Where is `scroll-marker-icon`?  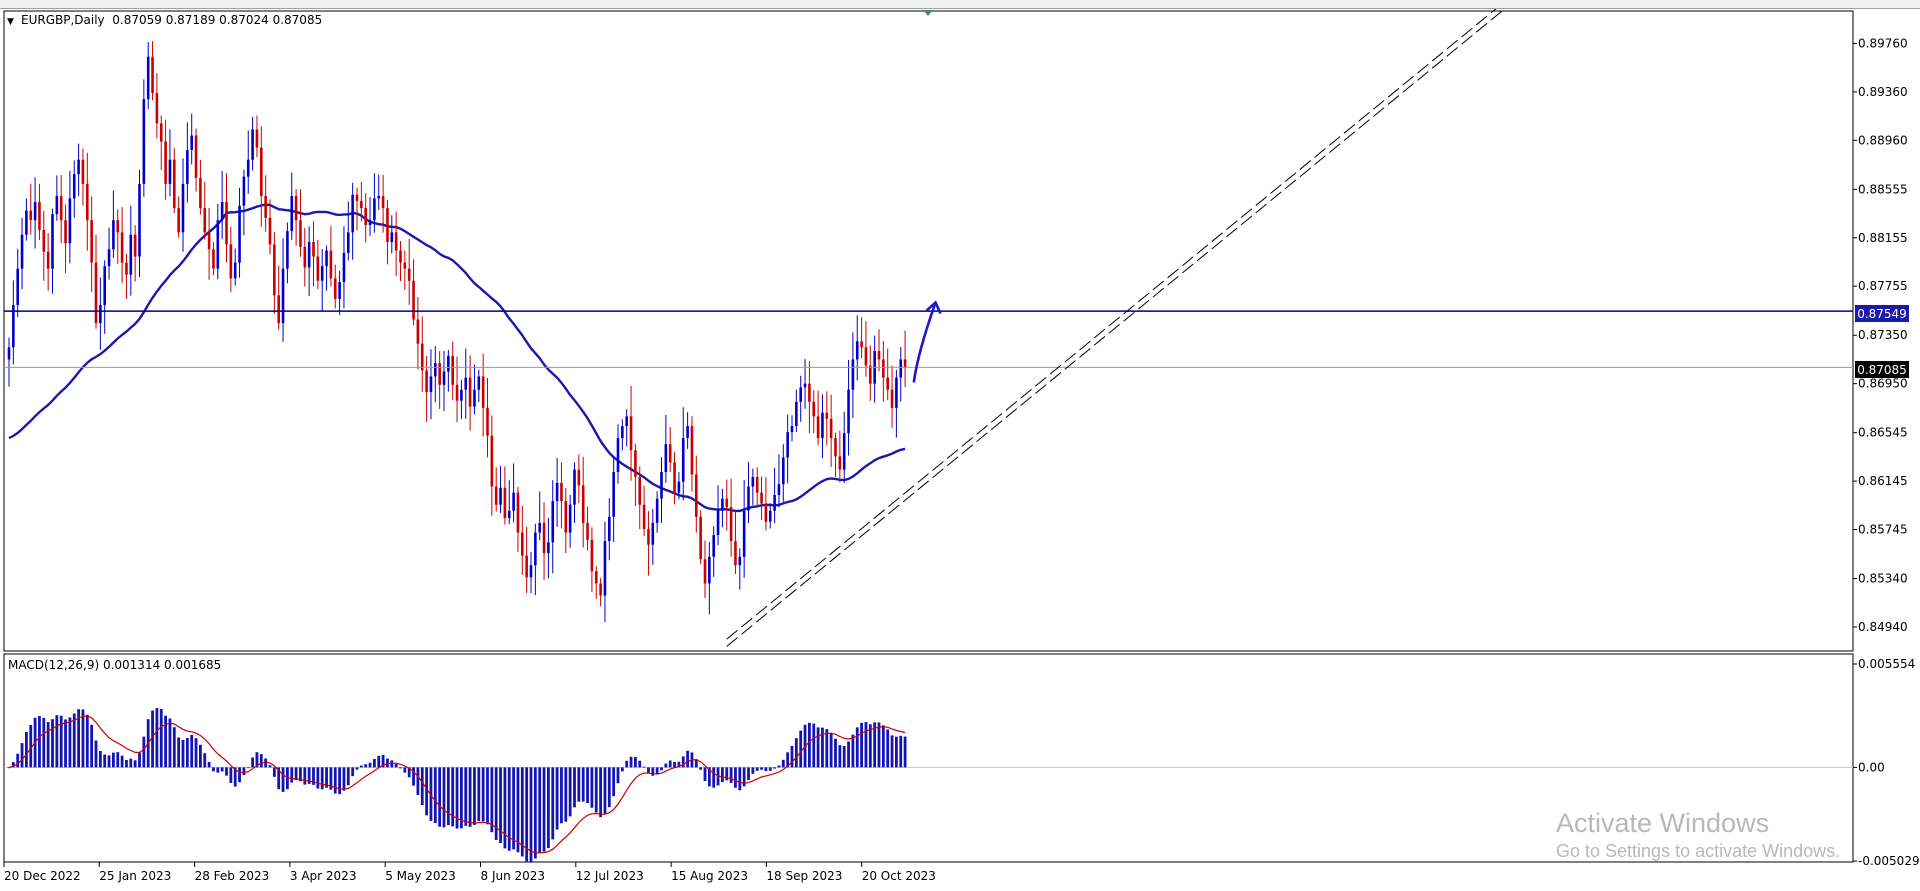 scroll-marker-icon is located at coordinates (928, 13).